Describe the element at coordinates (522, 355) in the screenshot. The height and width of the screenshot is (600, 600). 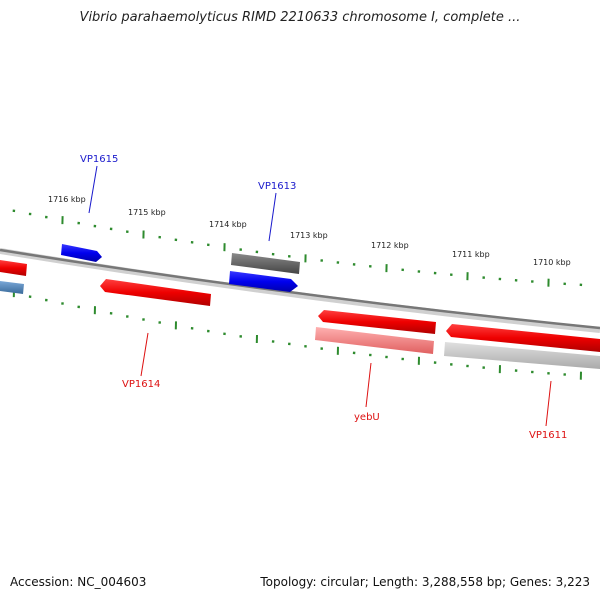
I see `gene-light-gray-bar` at that location.